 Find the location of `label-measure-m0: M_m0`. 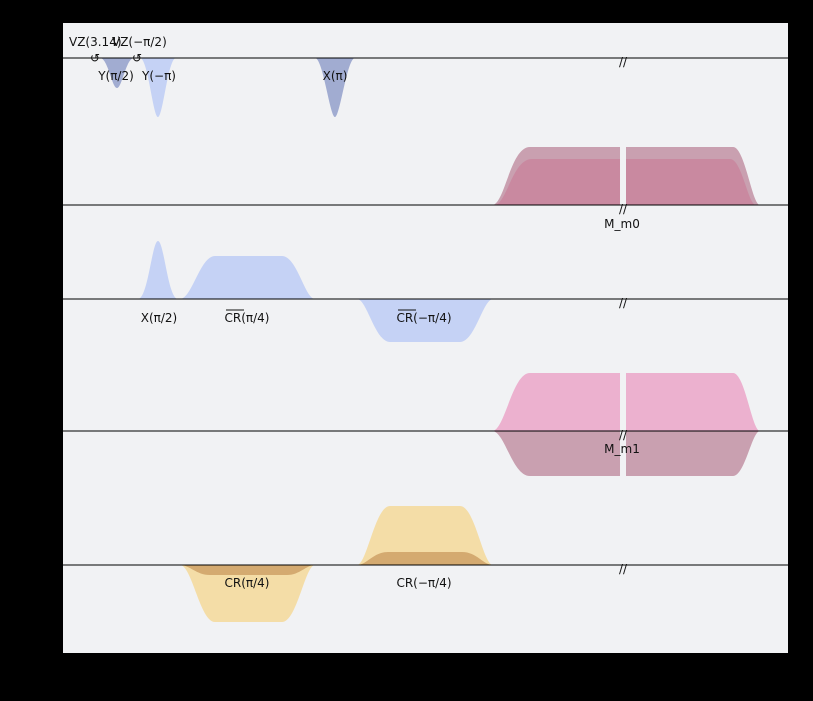

label-measure-m0: M_m0 is located at coordinates (622, 224).